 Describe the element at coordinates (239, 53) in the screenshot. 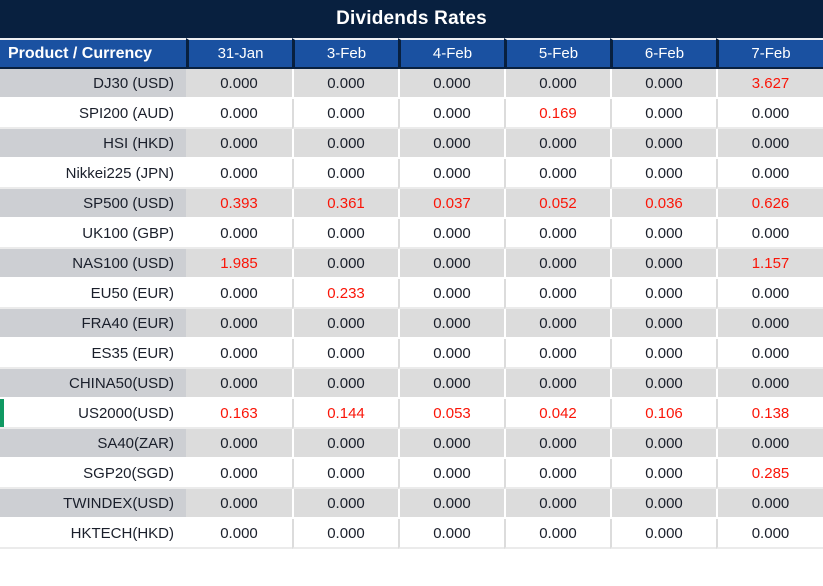

I see `column-header-31-jan: 31-Jan` at that location.